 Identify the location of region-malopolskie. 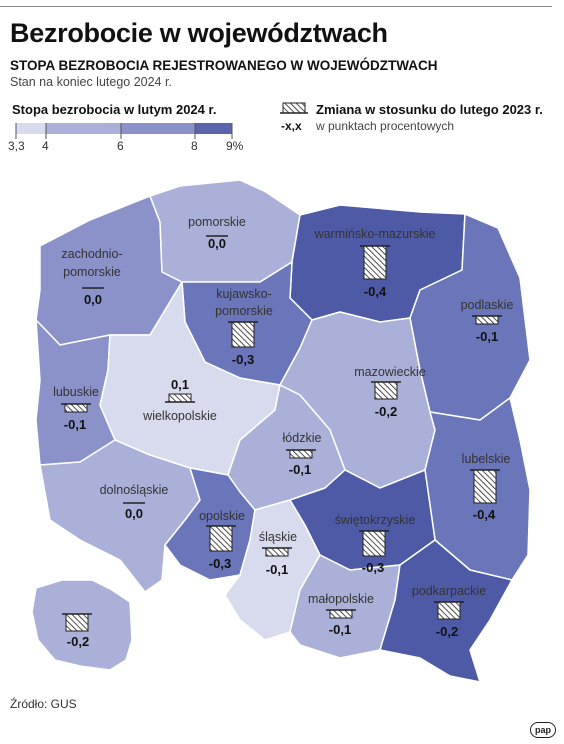
(345, 606).